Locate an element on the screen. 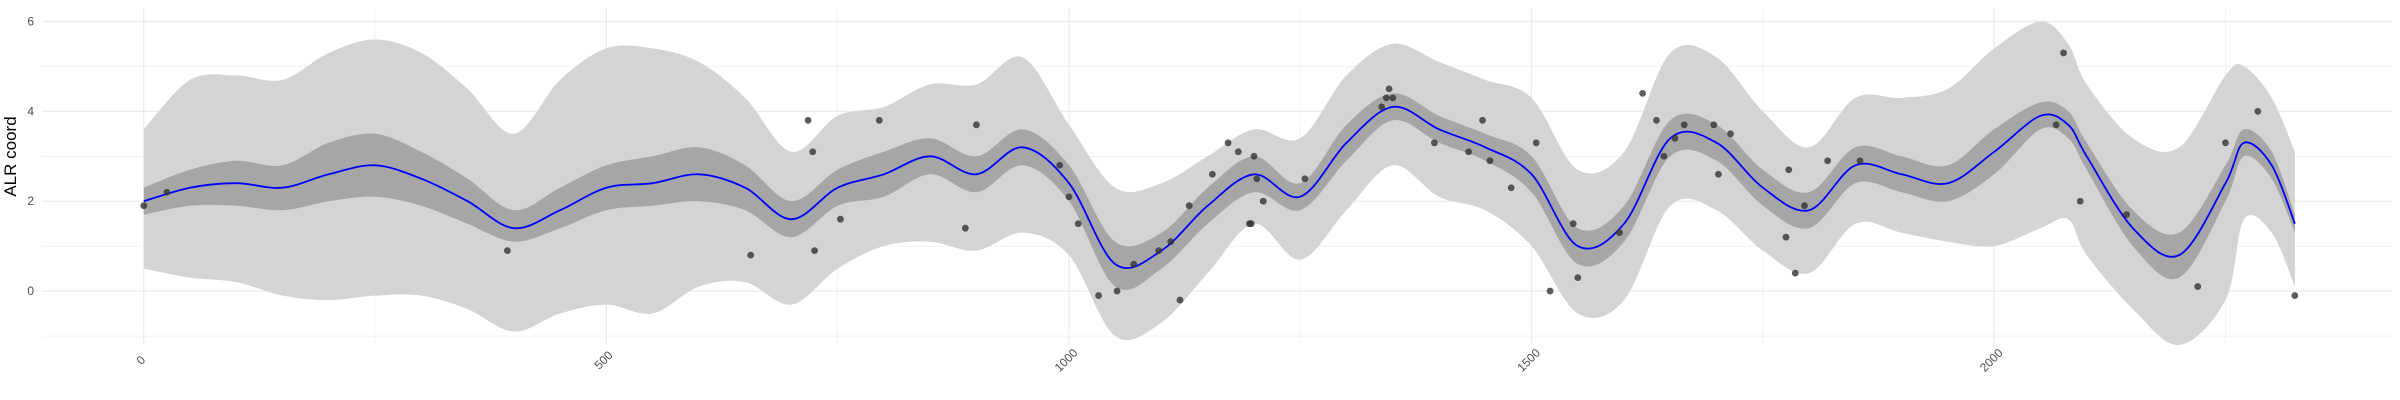 The width and height of the screenshot is (2400, 400). y-tick-label: 0 is located at coordinates (30, 291).